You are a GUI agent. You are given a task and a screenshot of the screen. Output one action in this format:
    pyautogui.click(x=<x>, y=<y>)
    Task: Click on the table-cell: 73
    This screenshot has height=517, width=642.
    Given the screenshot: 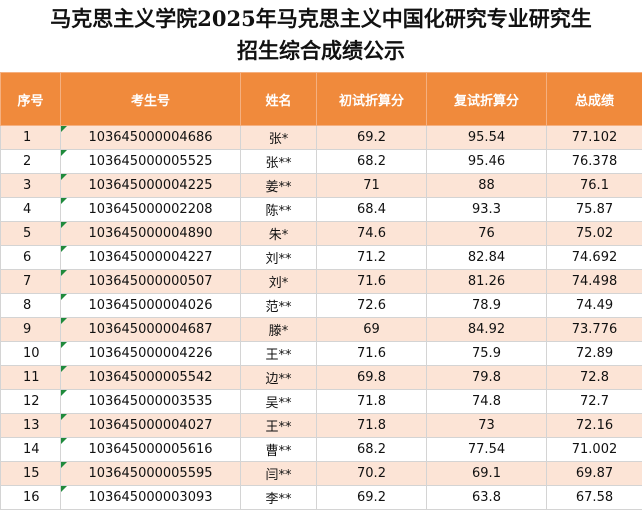 What is the action you would take?
    pyautogui.click(x=486, y=425)
    